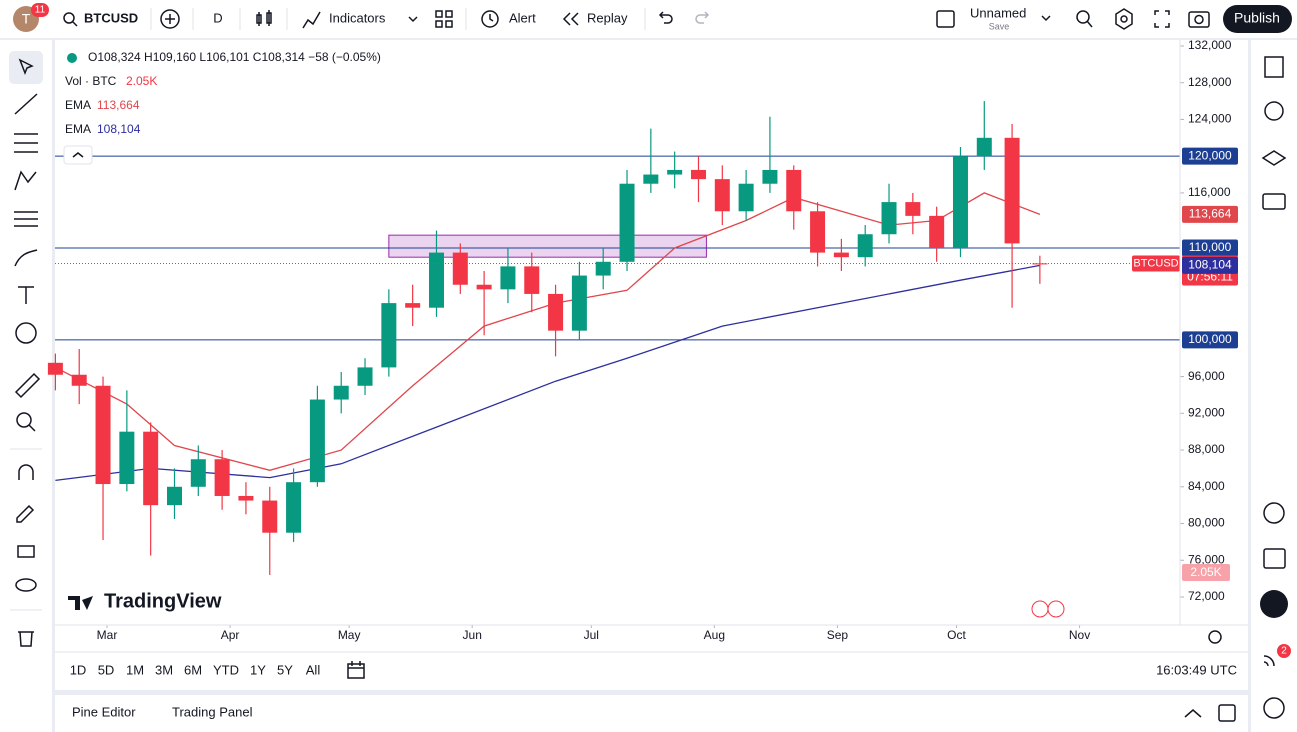  What do you see at coordinates (591, 635) in the screenshot?
I see `x-tick-label: Jul` at bounding box center [591, 635].